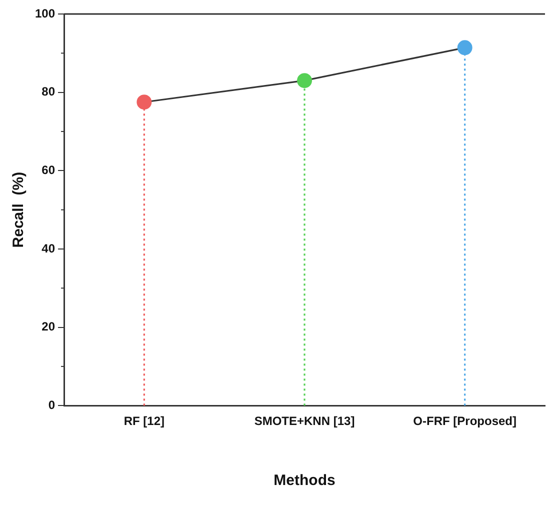  Describe the element at coordinates (49, 248) in the screenshot. I see `y-tick-label: 40` at that location.